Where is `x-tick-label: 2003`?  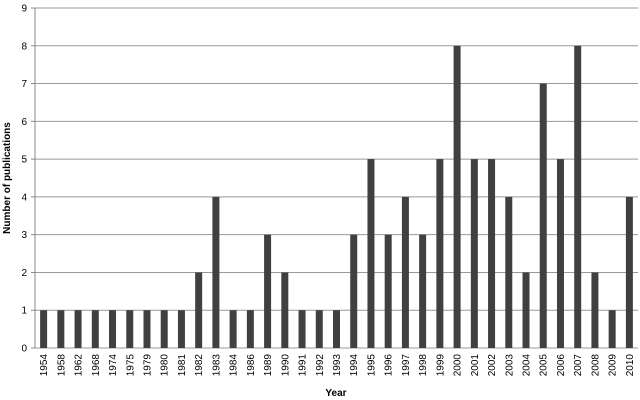
x-tick-label: 2003 is located at coordinates (509, 365).